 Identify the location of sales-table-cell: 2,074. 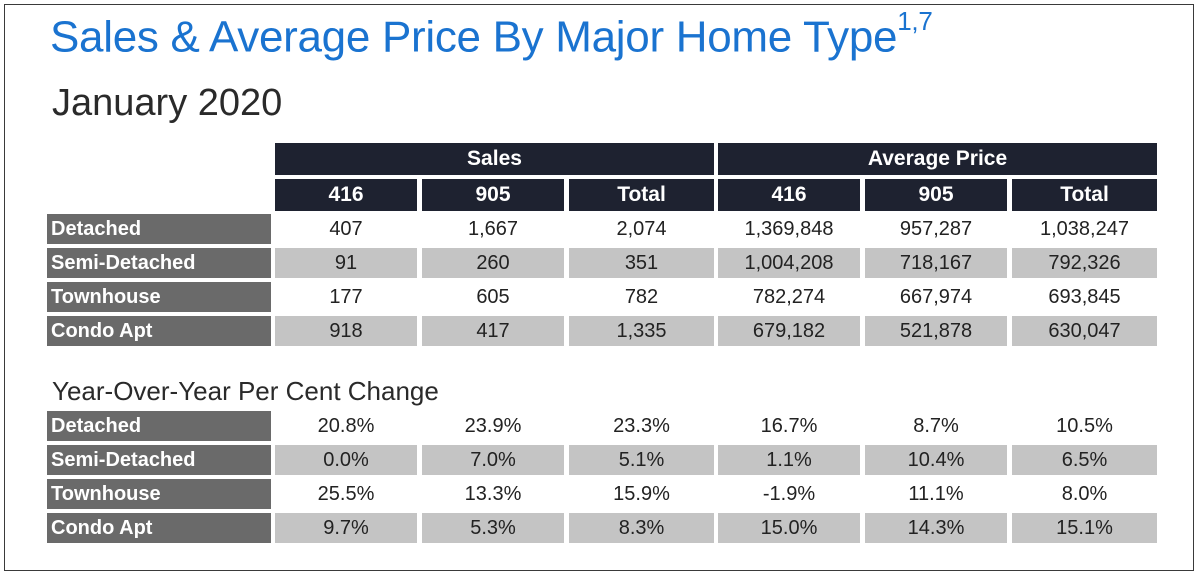
(641, 228).